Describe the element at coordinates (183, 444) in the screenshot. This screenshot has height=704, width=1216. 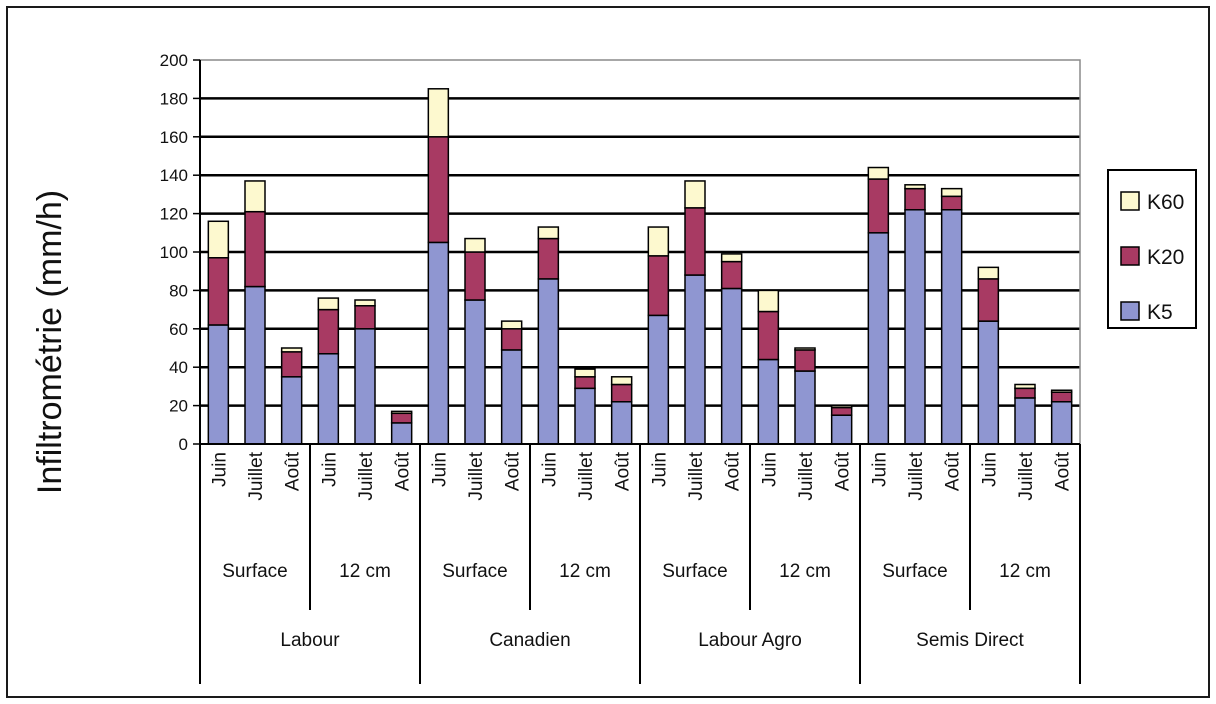
I see `y-tick-label: 0` at that location.